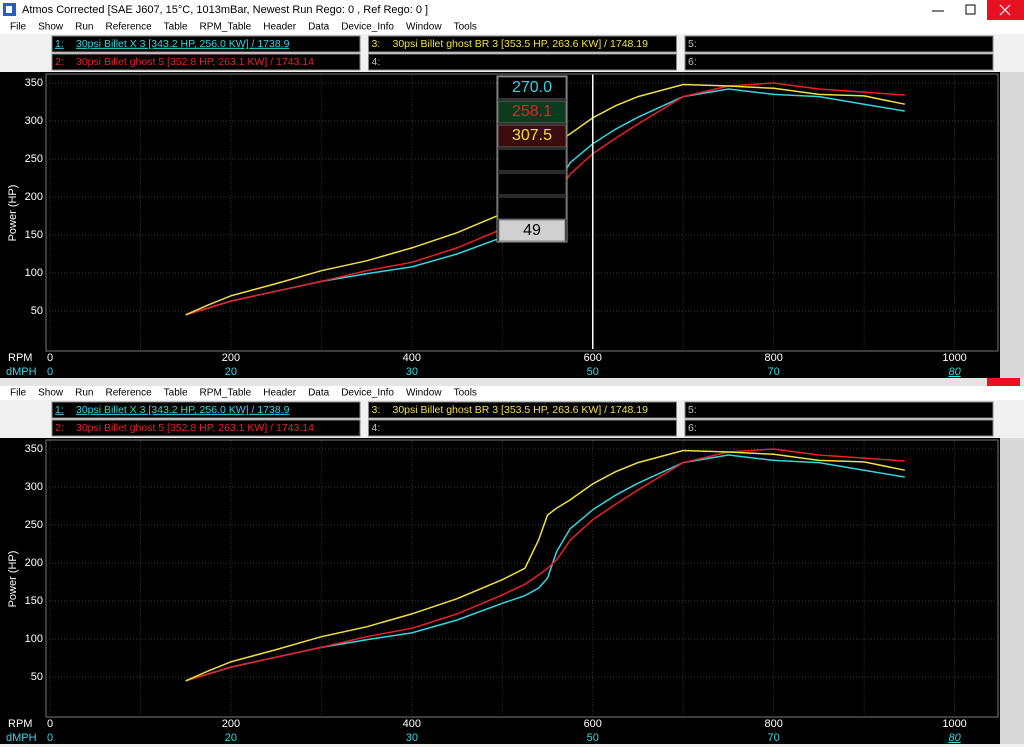 This screenshot has width=1024, height=747. Describe the element at coordinates (512, 382) in the screenshot. I see `window-edge` at that location.